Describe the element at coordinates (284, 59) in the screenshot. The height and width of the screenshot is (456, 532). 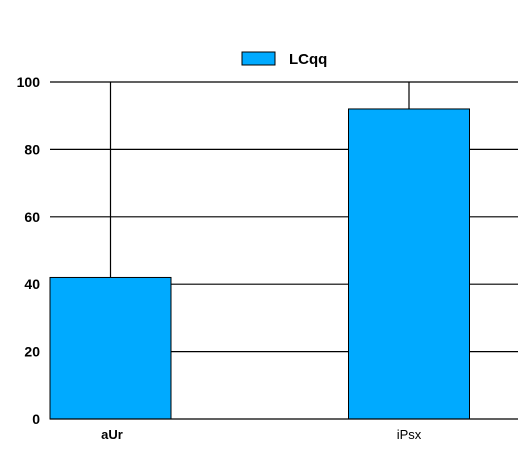
I see `legend: LCqq` at that location.